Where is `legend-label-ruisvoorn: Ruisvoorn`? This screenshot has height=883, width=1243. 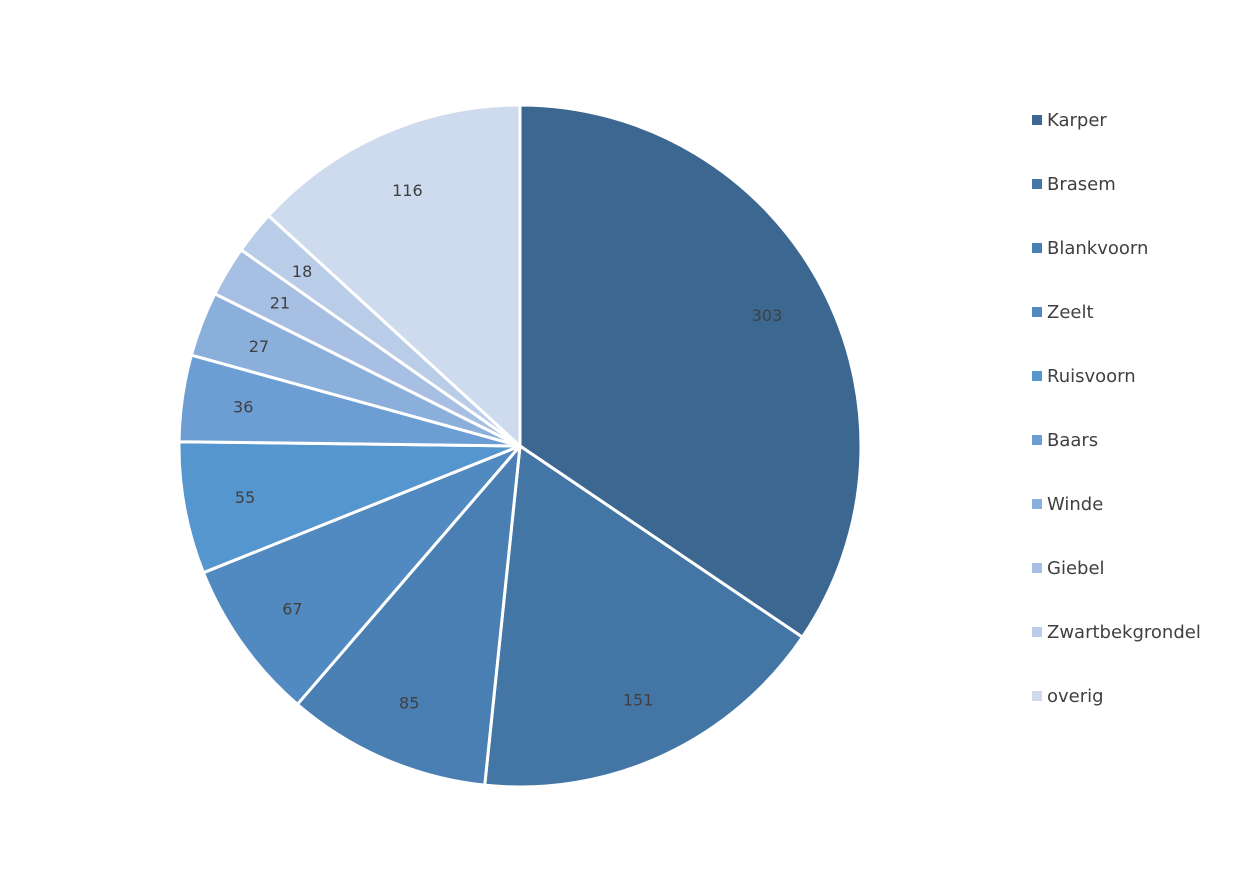
legend-label-ruisvoorn: Ruisvoorn is located at coordinates (1091, 376).